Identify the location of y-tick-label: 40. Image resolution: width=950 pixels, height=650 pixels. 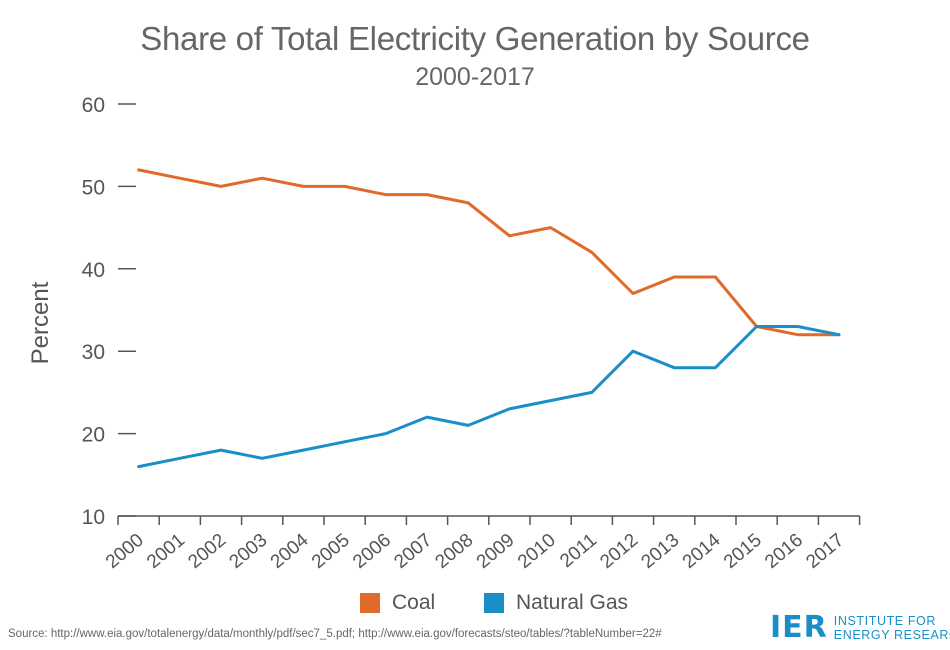
(93, 270).